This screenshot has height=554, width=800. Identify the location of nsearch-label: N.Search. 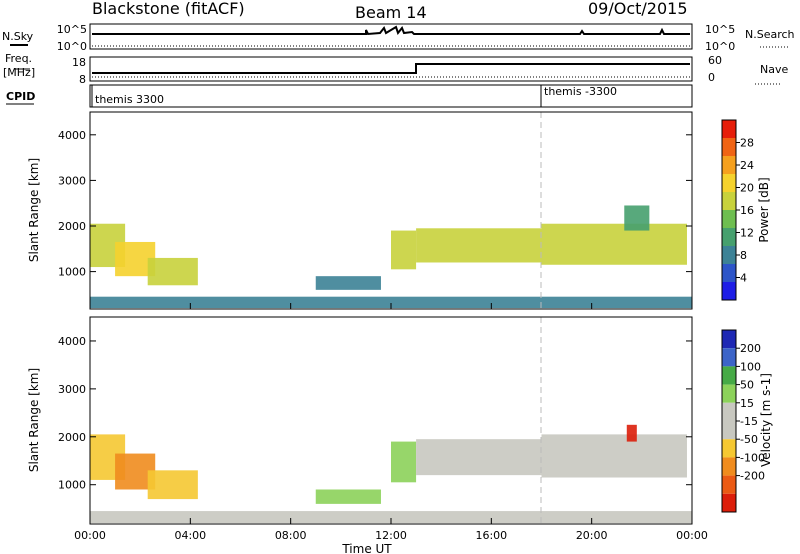
(770, 34).